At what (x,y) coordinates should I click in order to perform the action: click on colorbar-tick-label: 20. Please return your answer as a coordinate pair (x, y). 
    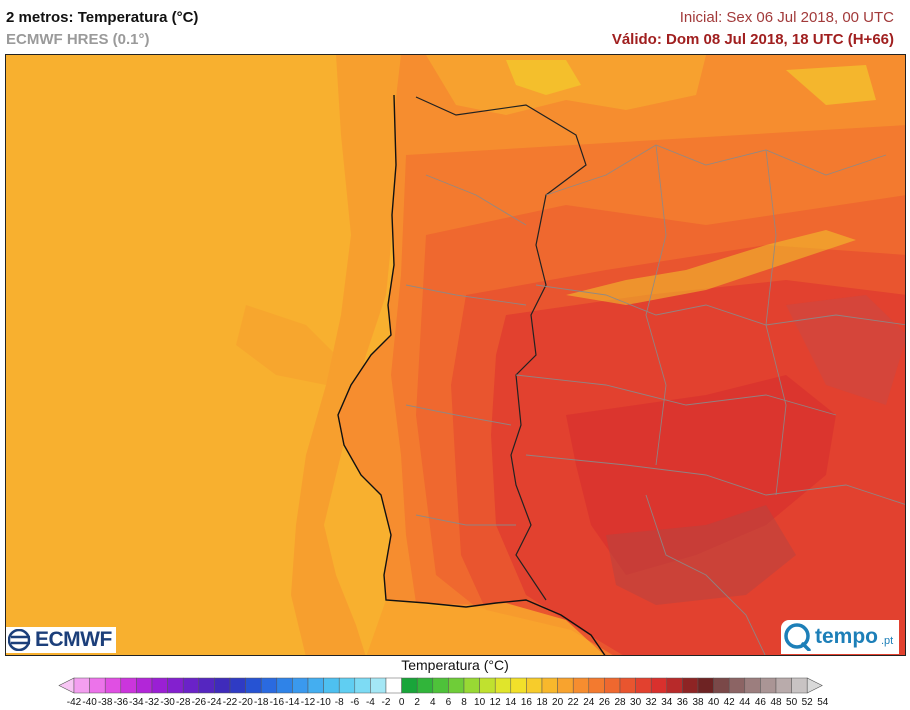
    Looking at the image, I should click on (558, 702).